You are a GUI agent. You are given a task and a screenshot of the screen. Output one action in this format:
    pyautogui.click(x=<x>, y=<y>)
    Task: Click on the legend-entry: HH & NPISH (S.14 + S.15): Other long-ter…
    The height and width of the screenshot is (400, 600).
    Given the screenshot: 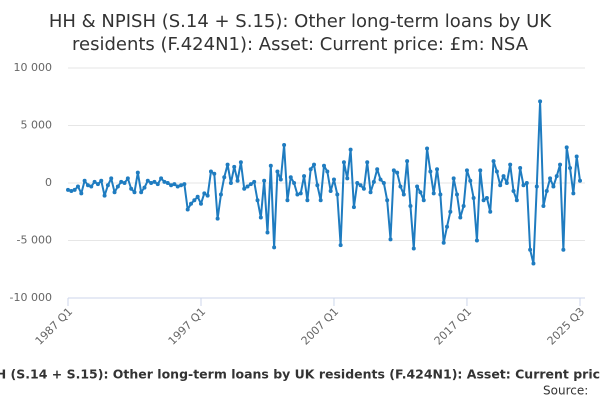 What is the action you would take?
    pyautogui.click(x=300, y=374)
    